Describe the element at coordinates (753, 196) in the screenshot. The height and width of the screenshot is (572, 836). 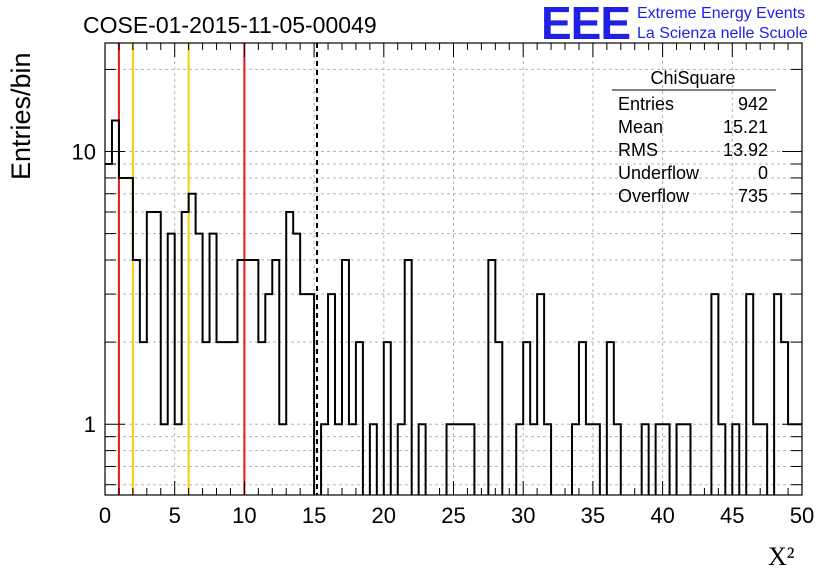
I see `stats-value-overflow: 735` at that location.